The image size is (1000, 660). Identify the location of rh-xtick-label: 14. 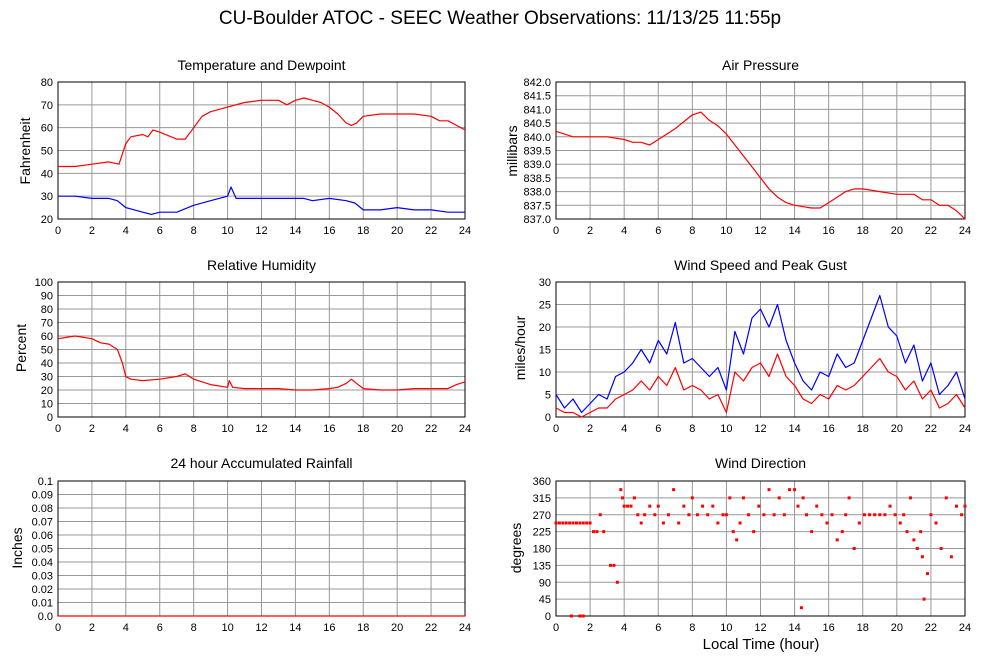
(295, 429).